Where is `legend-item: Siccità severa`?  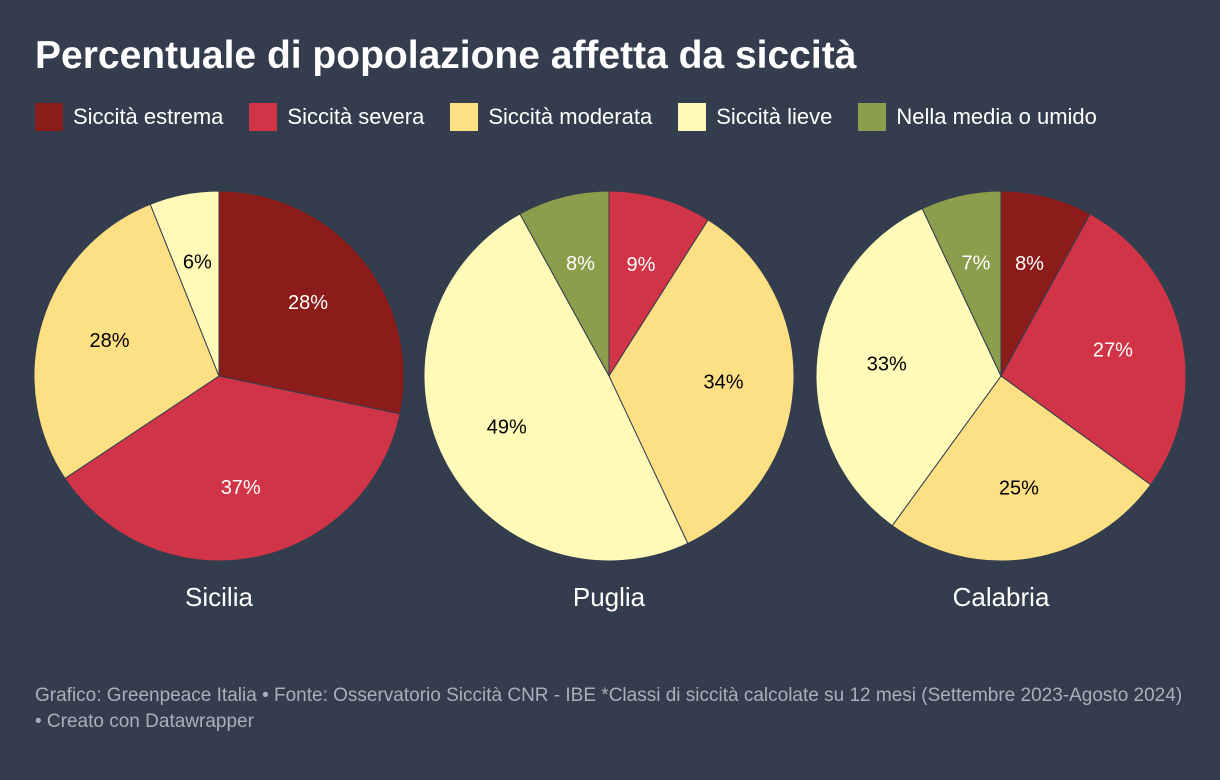 legend-item: Siccità severa is located at coordinates (336, 117).